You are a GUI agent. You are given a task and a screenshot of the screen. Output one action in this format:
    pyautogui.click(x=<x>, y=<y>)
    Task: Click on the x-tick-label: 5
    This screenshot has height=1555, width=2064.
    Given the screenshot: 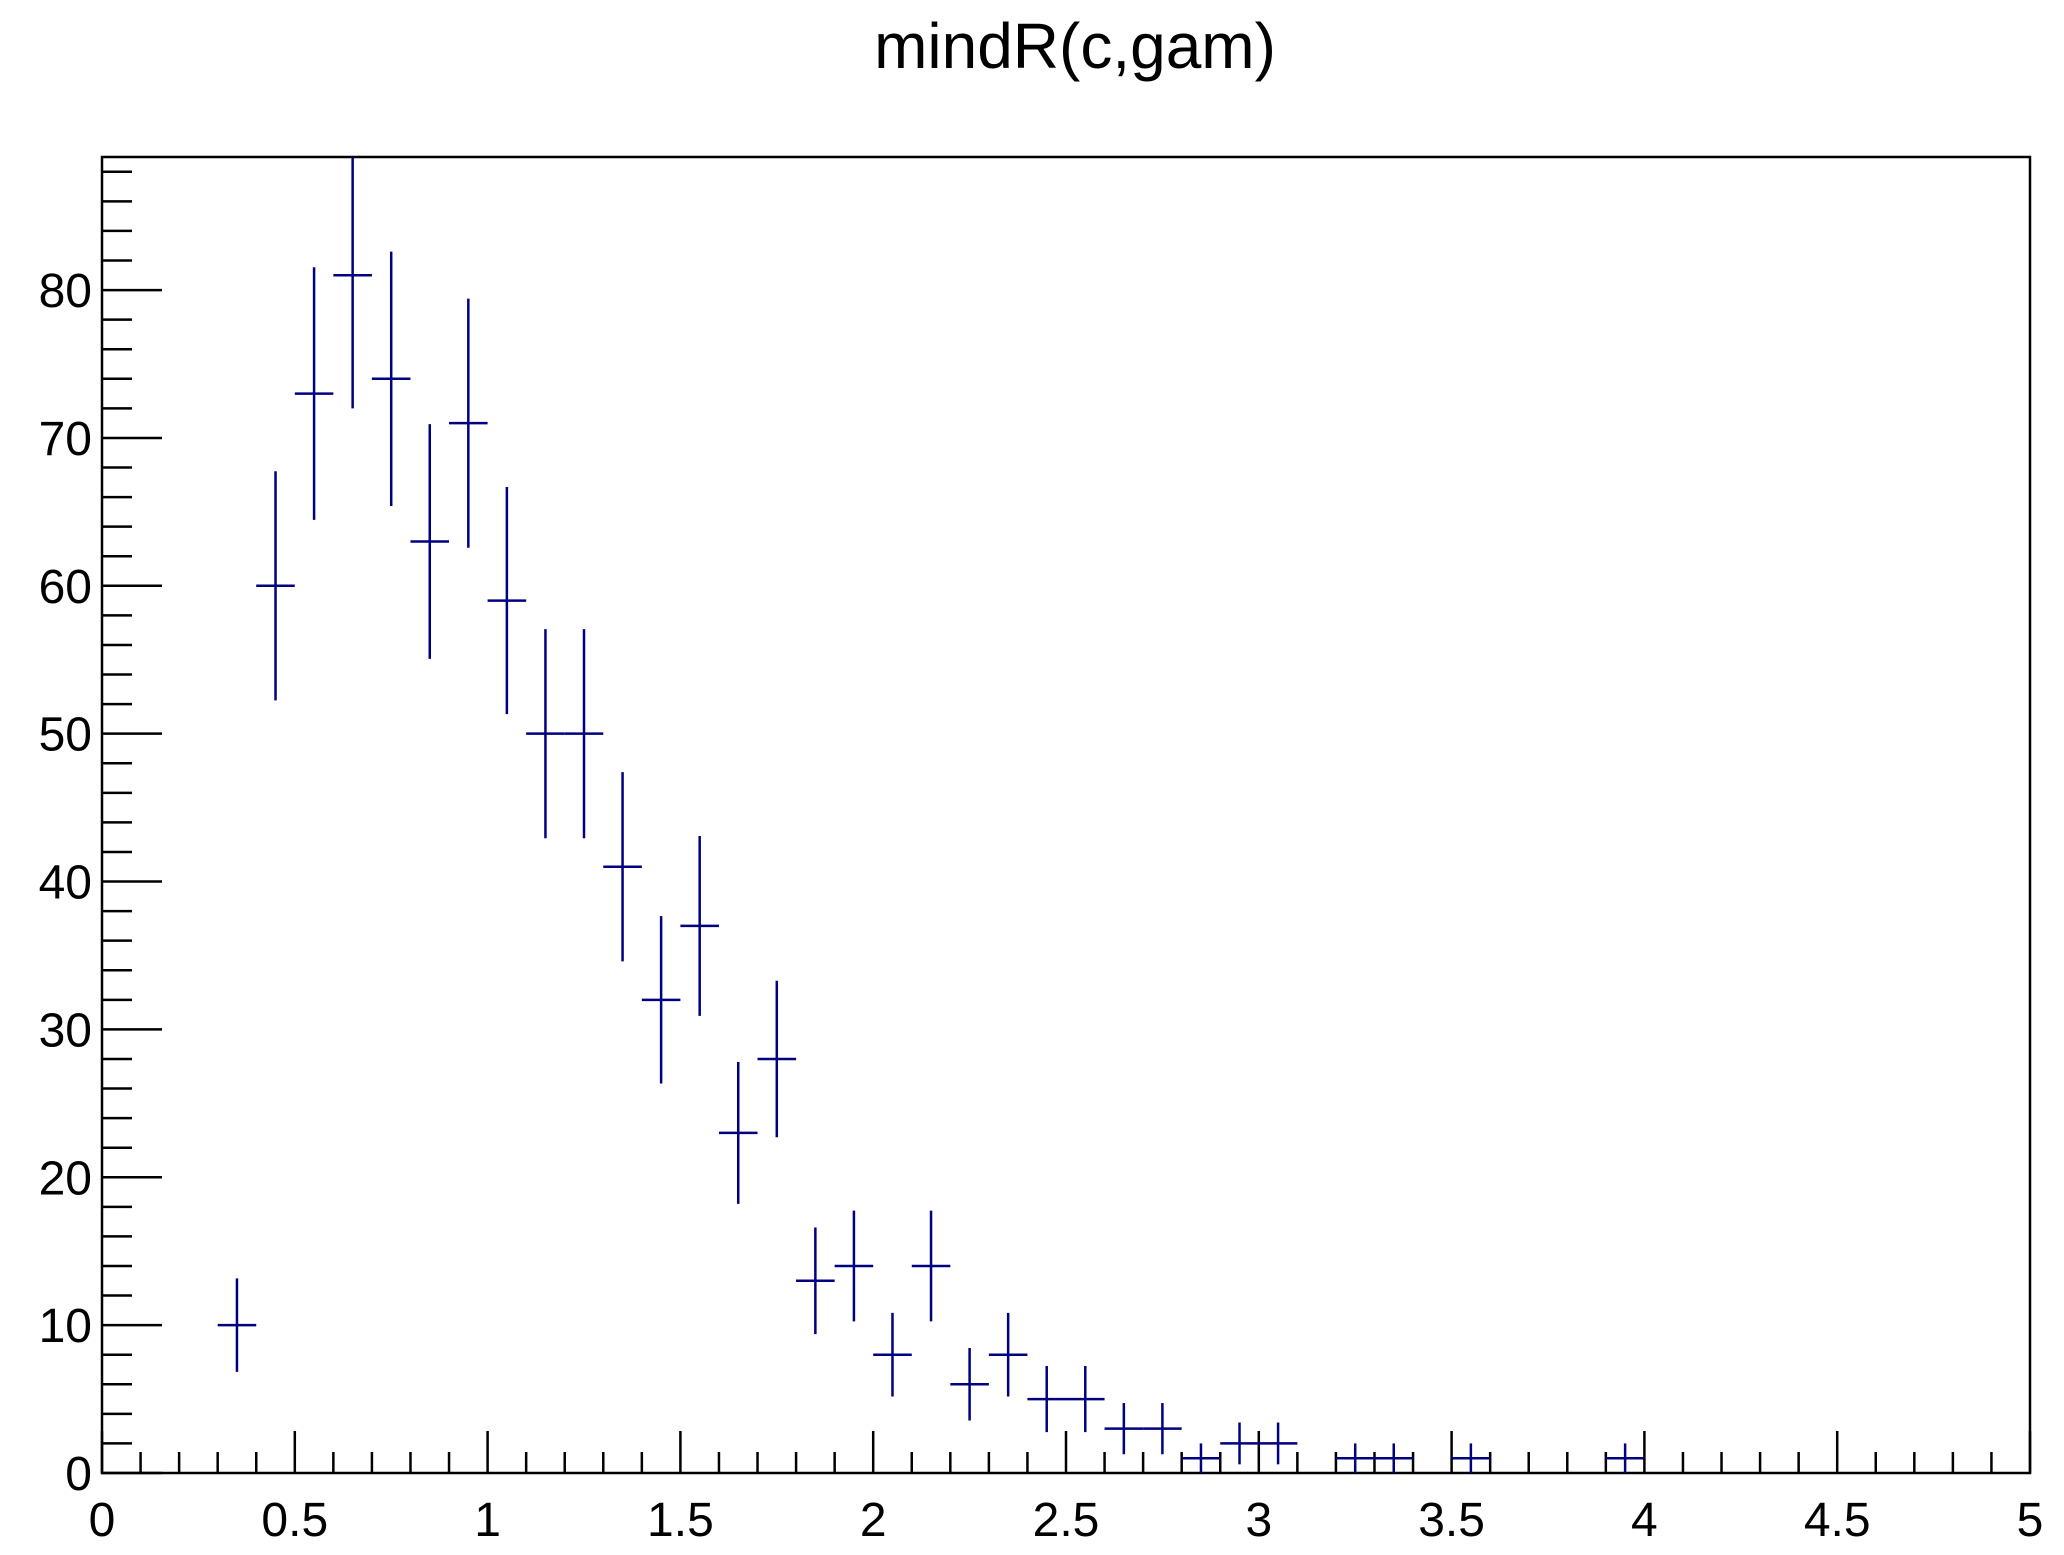 What is the action you would take?
    pyautogui.click(x=2030, y=1520)
    